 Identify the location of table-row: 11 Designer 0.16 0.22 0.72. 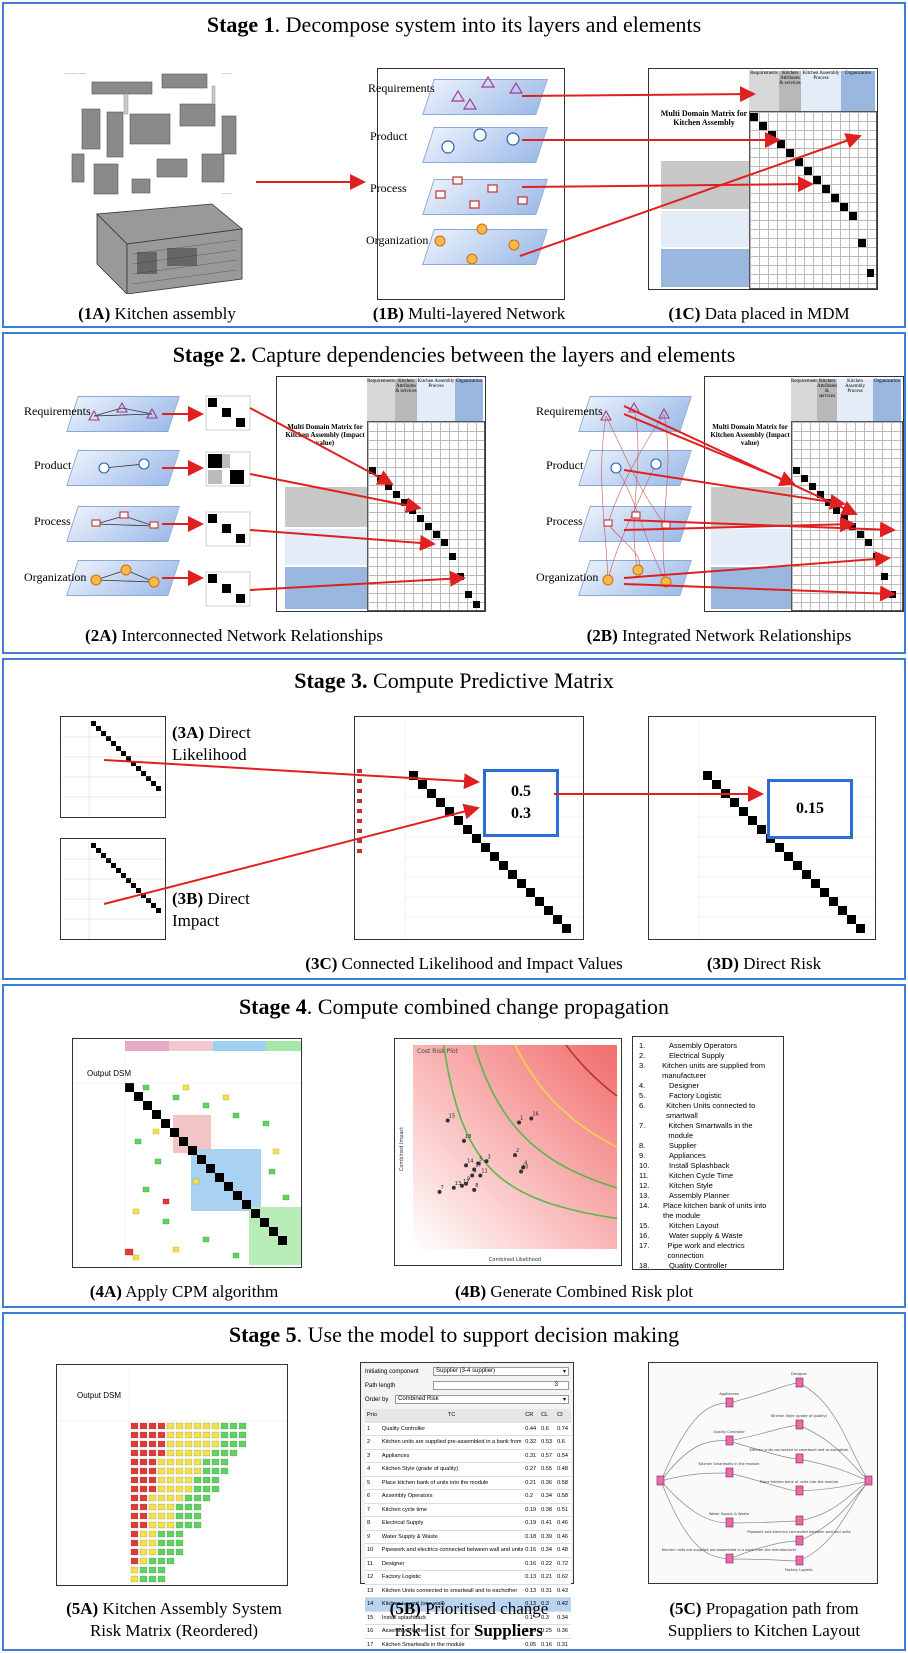
(468, 1564).